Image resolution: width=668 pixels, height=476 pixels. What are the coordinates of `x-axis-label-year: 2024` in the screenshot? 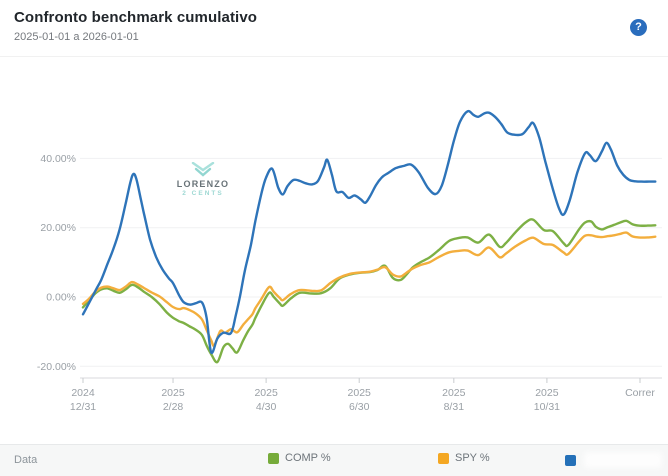 It's located at (83, 393).